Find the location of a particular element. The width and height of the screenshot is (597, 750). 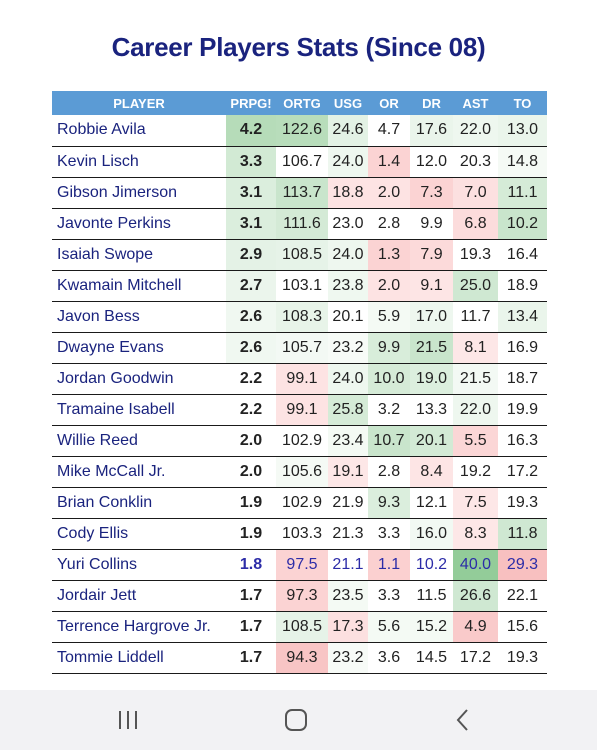

prpg-cell: 1.9 is located at coordinates (251, 503).